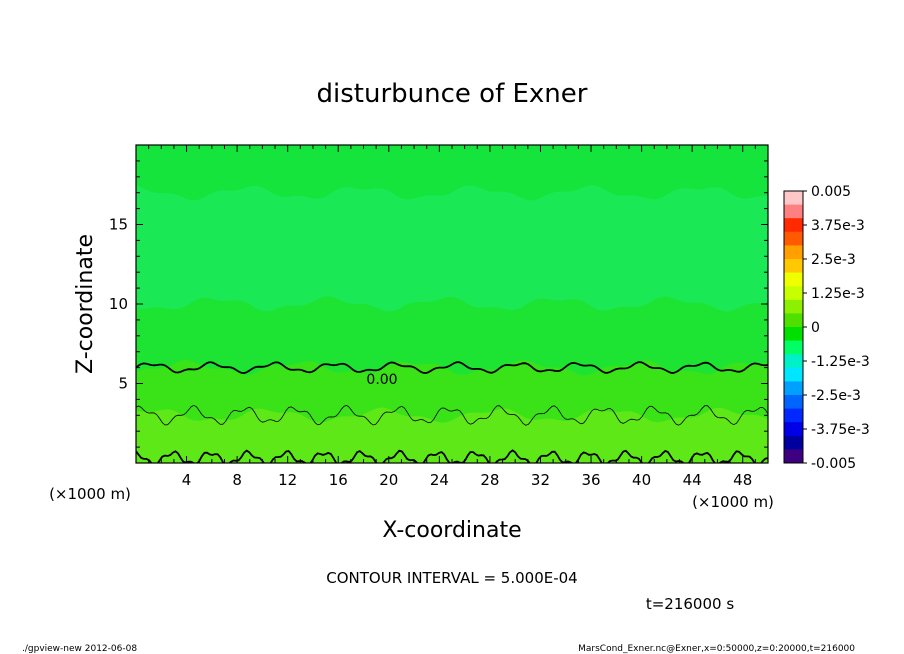 The height and width of the screenshot is (654, 904). What do you see at coordinates (815, 328) in the screenshot?
I see `colorbar-label: 0` at bounding box center [815, 328].